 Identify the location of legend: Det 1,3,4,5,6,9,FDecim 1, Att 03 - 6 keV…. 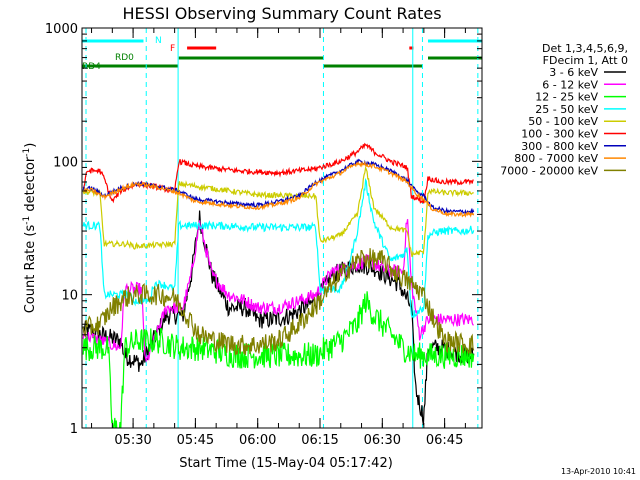
(564, 109).